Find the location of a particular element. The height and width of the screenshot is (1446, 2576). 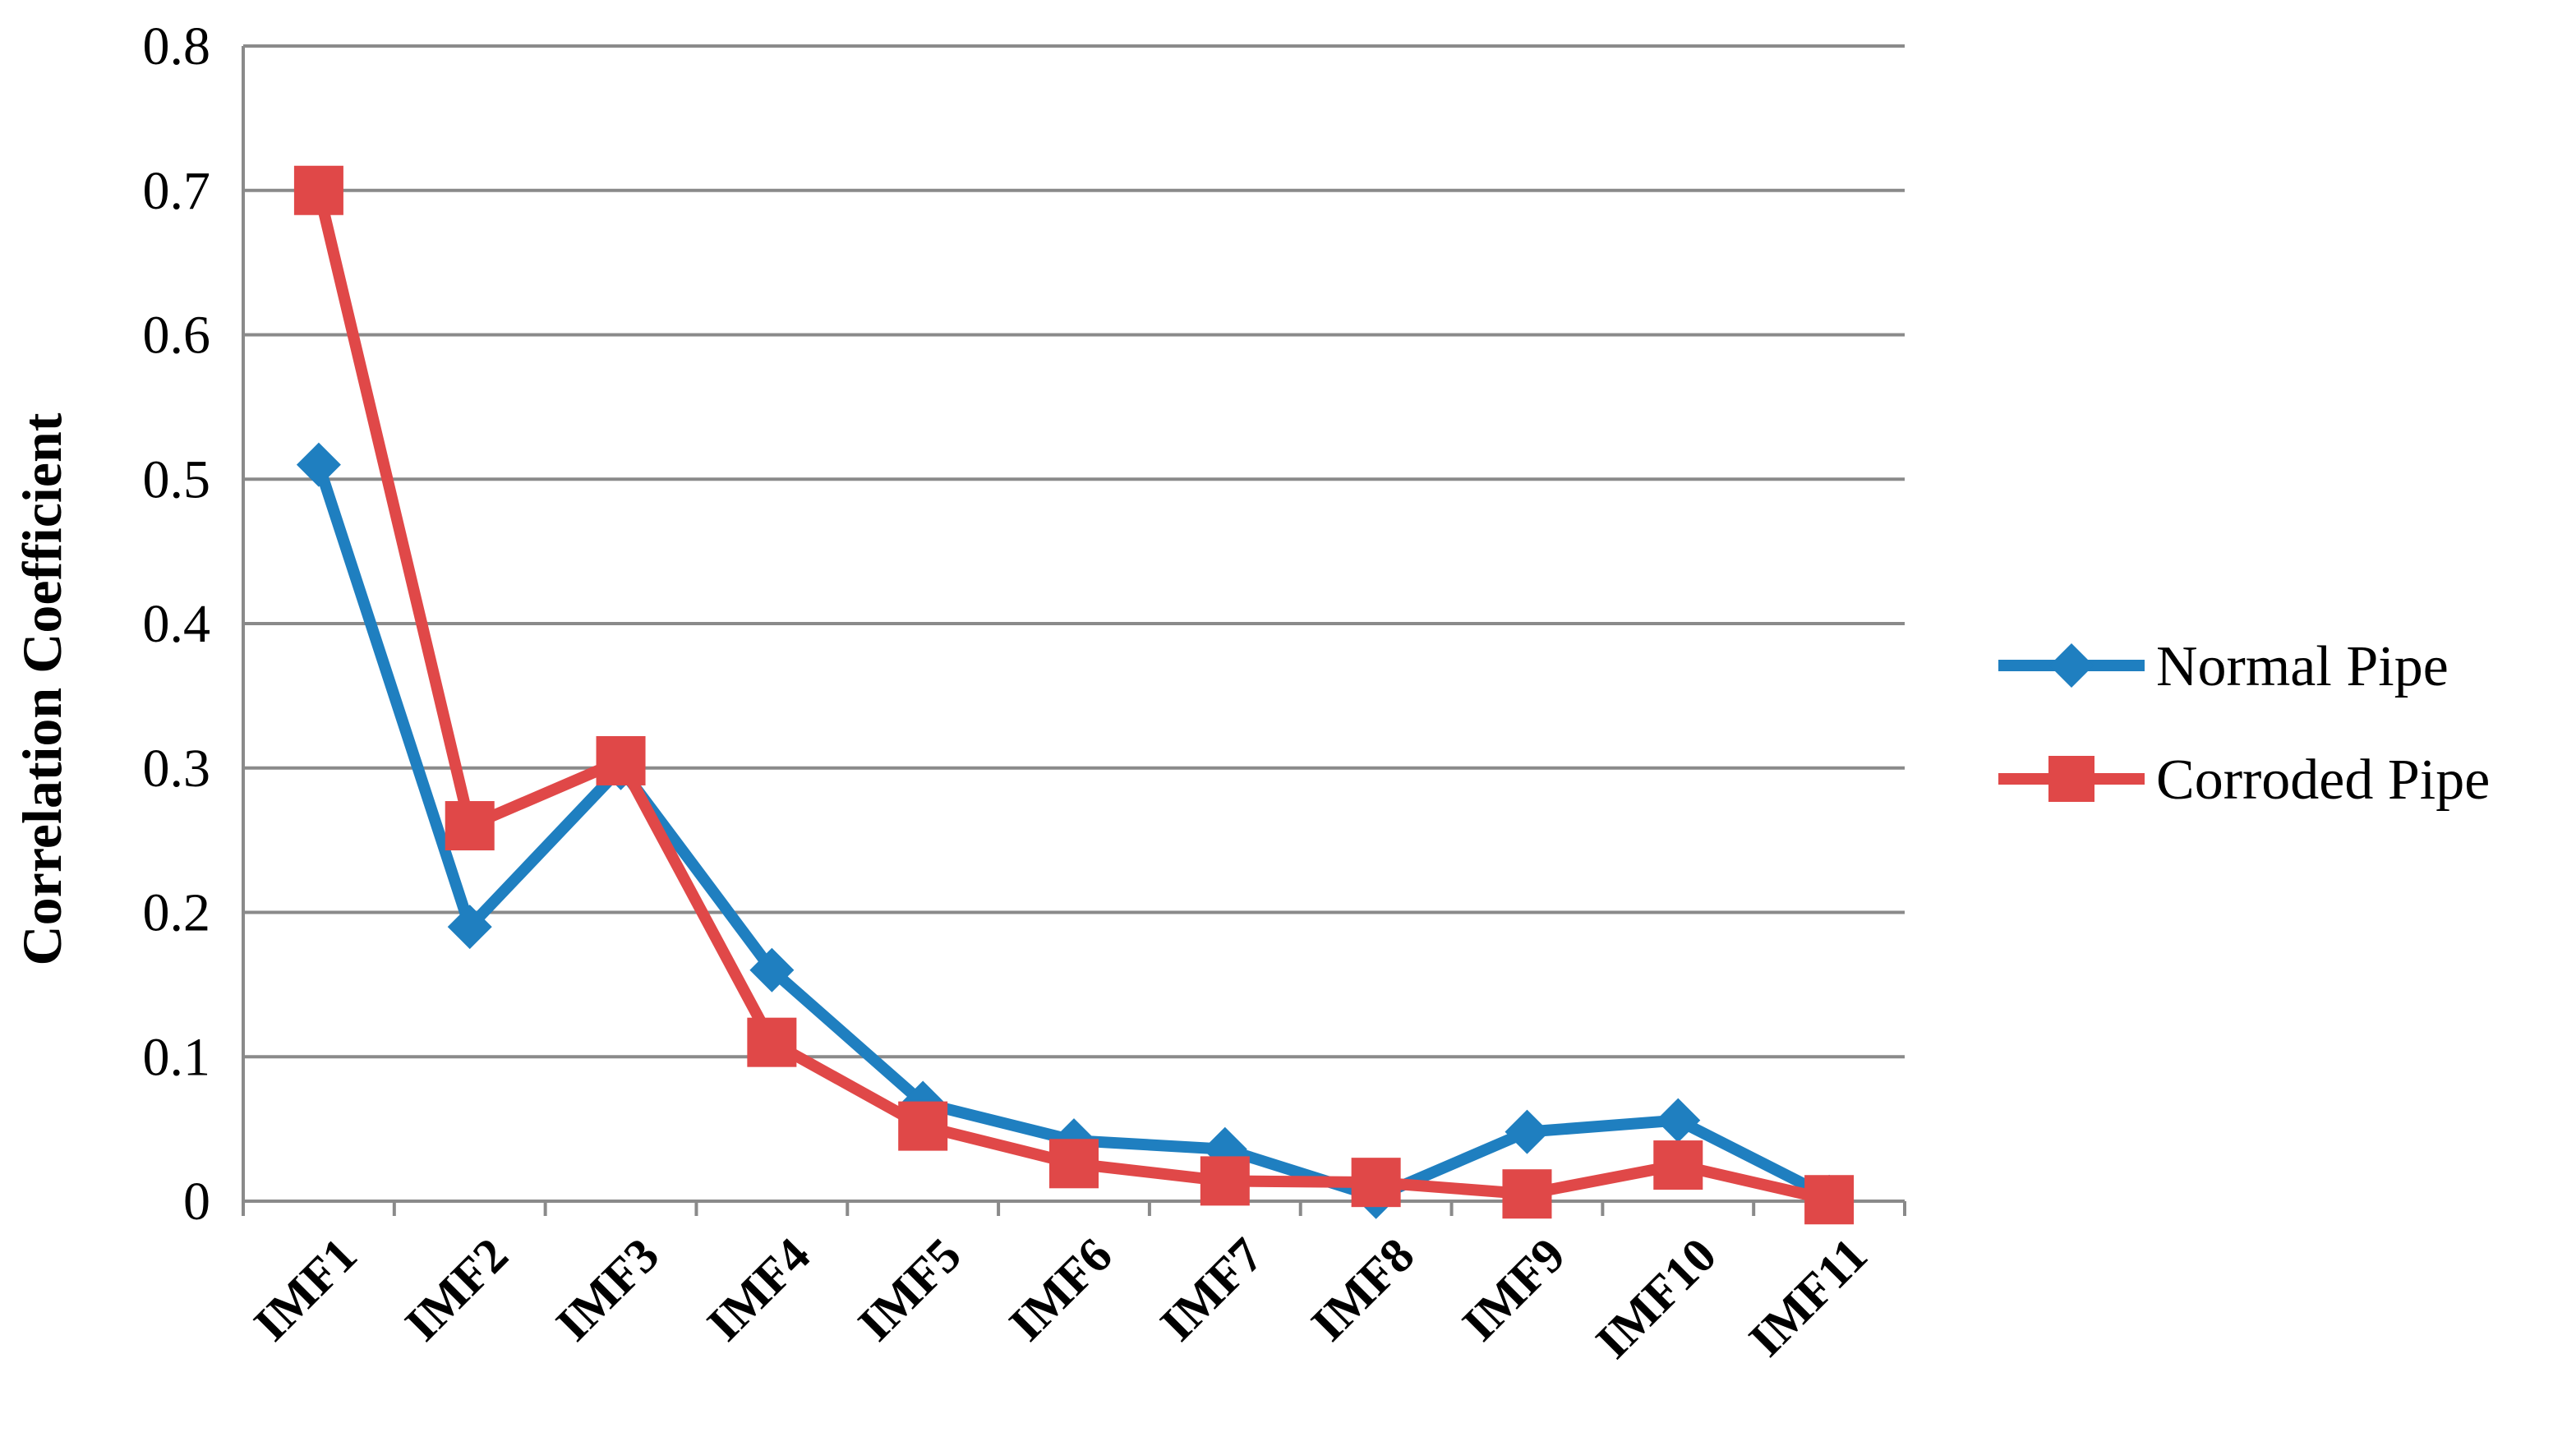

x-tick-label: IMF9 is located at coordinates (1513, 1289).